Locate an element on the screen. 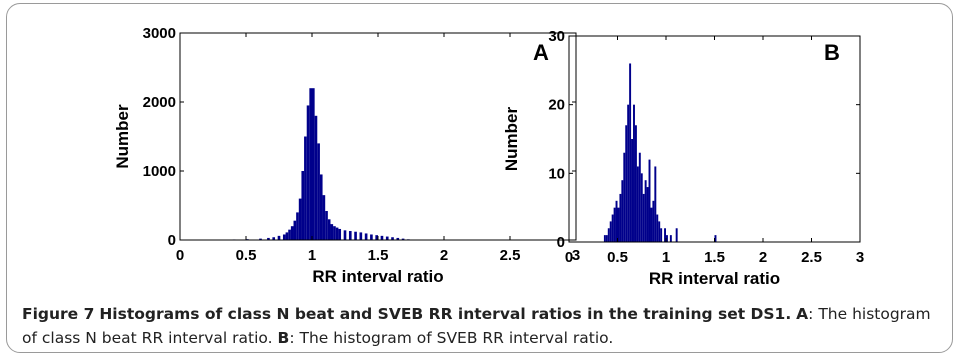 The width and height of the screenshot is (957, 356). caption-figure-label: Figure 7 is located at coordinates (58, 314).